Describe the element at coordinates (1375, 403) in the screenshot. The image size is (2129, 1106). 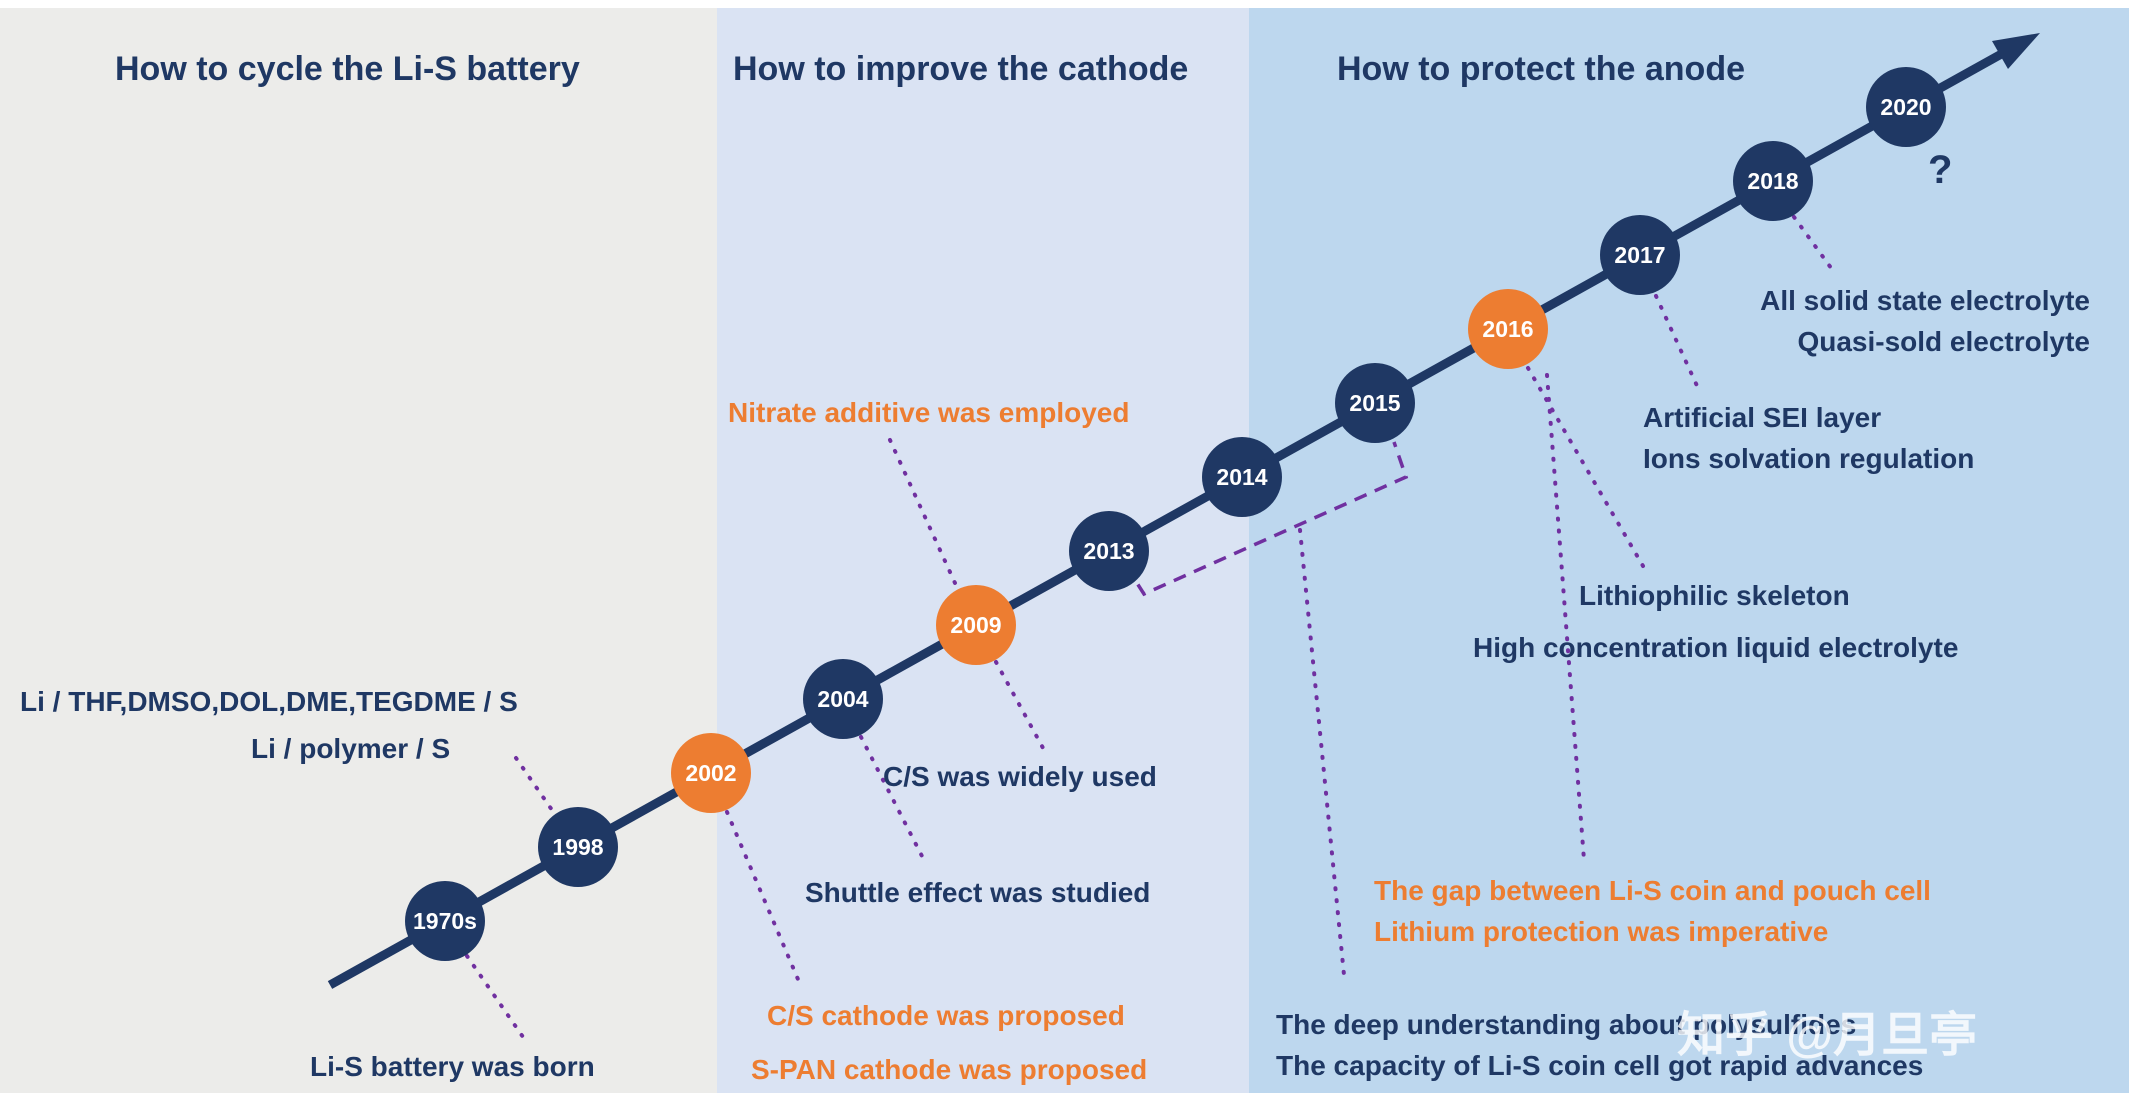
I see `timeline-node-2015: 2015` at that location.